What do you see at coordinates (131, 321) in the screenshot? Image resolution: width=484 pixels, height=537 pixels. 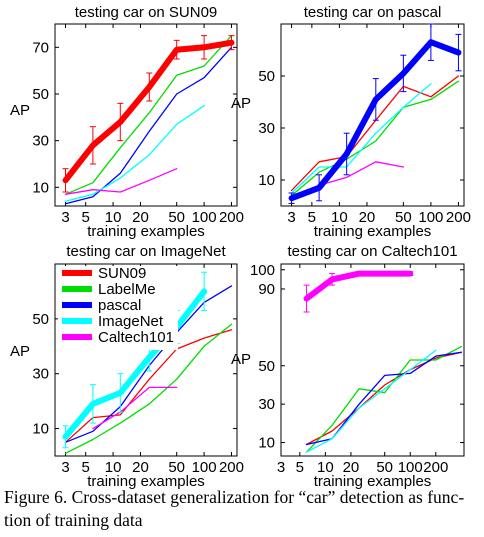 I see `legend-label-imagenet: ImageNet` at bounding box center [131, 321].